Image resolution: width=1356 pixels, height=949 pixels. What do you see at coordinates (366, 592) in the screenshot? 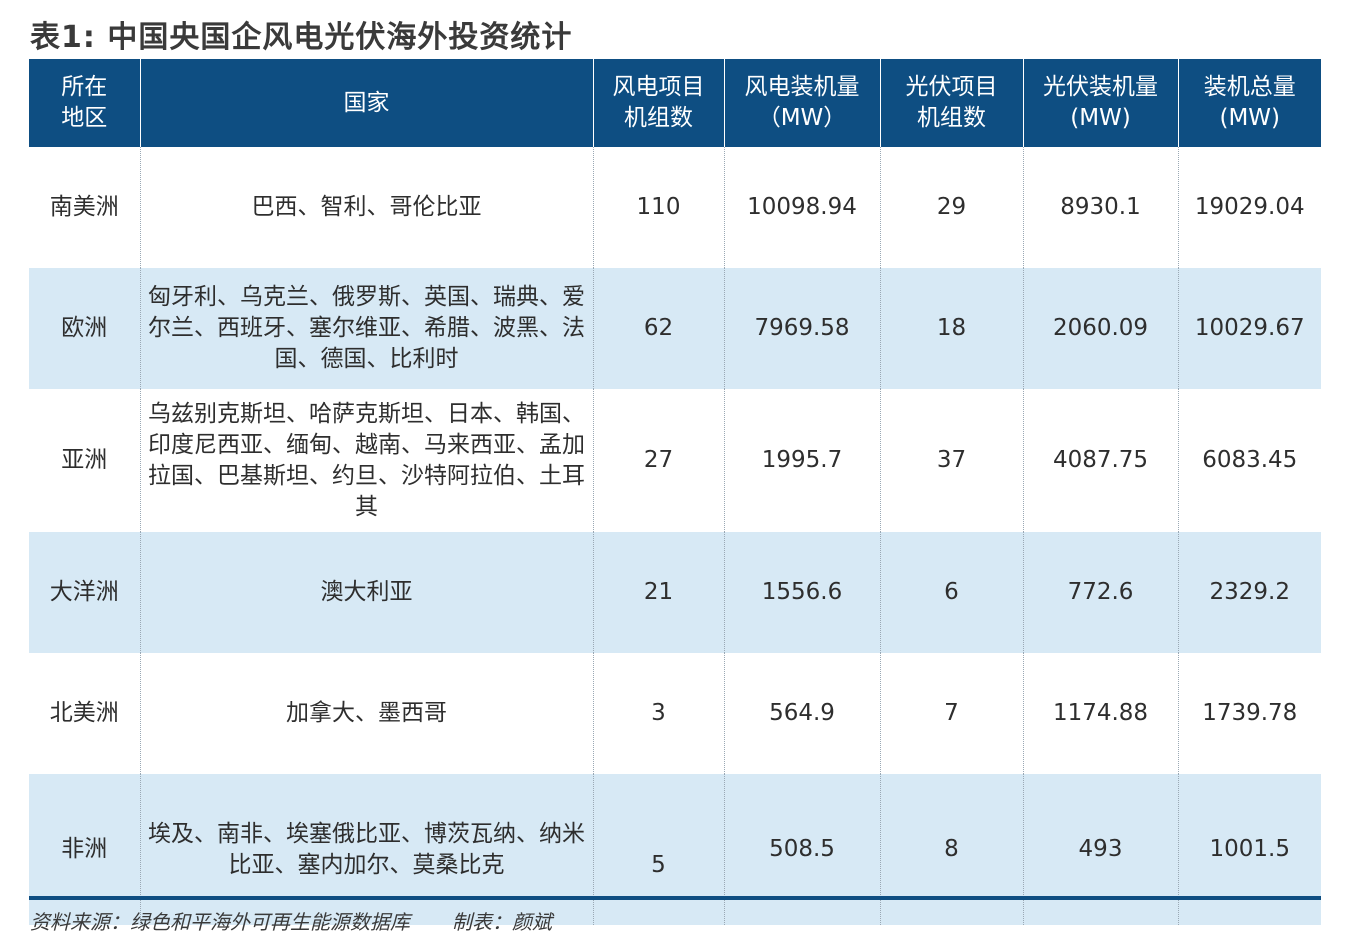
I see `countries-cell: 澳大利亚` at bounding box center [366, 592].